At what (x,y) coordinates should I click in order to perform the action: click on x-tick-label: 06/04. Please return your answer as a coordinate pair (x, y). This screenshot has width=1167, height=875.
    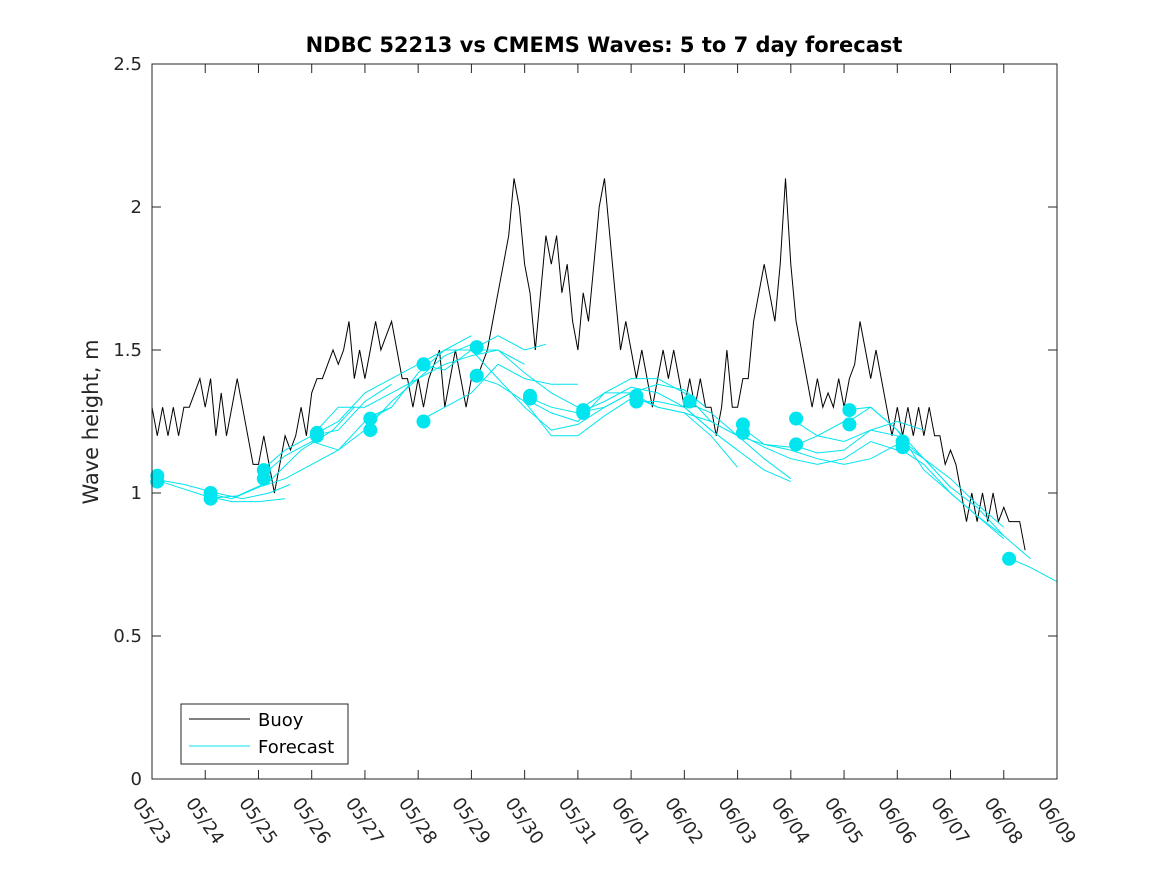
    Looking at the image, I should click on (790, 821).